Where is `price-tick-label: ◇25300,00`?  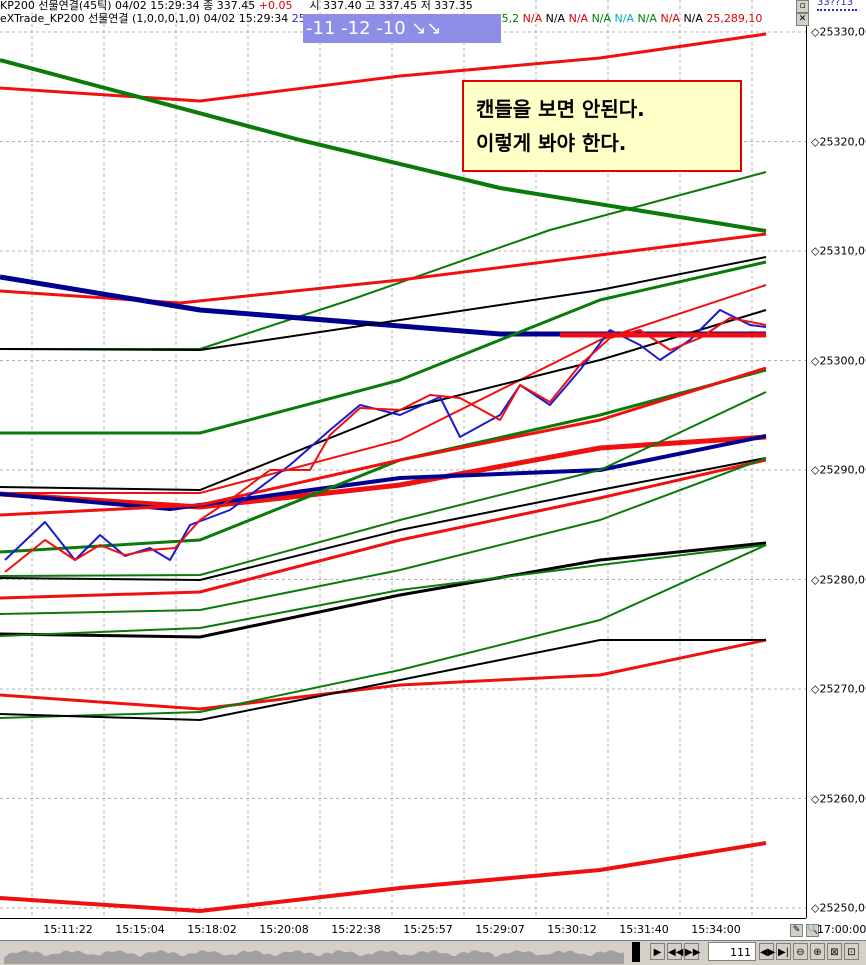
price-tick-label: ◇25300,00 is located at coordinates (838, 360).